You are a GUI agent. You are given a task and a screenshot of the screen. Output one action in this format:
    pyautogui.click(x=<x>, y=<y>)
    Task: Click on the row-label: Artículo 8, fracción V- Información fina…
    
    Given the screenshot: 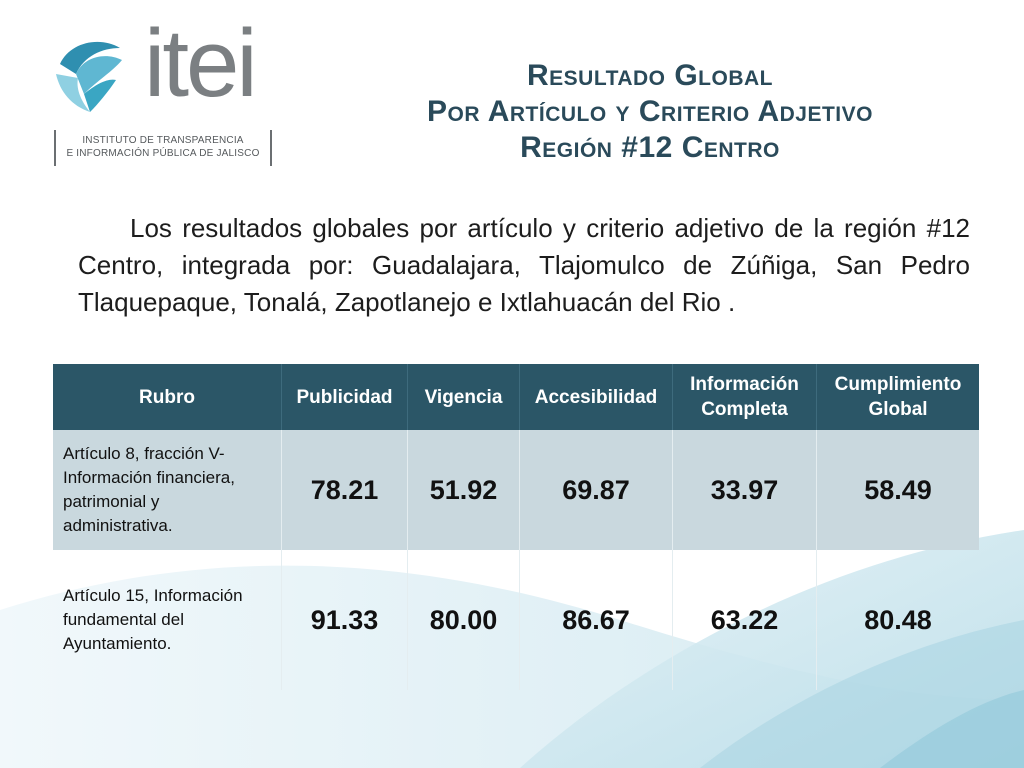 What is the action you would take?
    pyautogui.click(x=167, y=490)
    